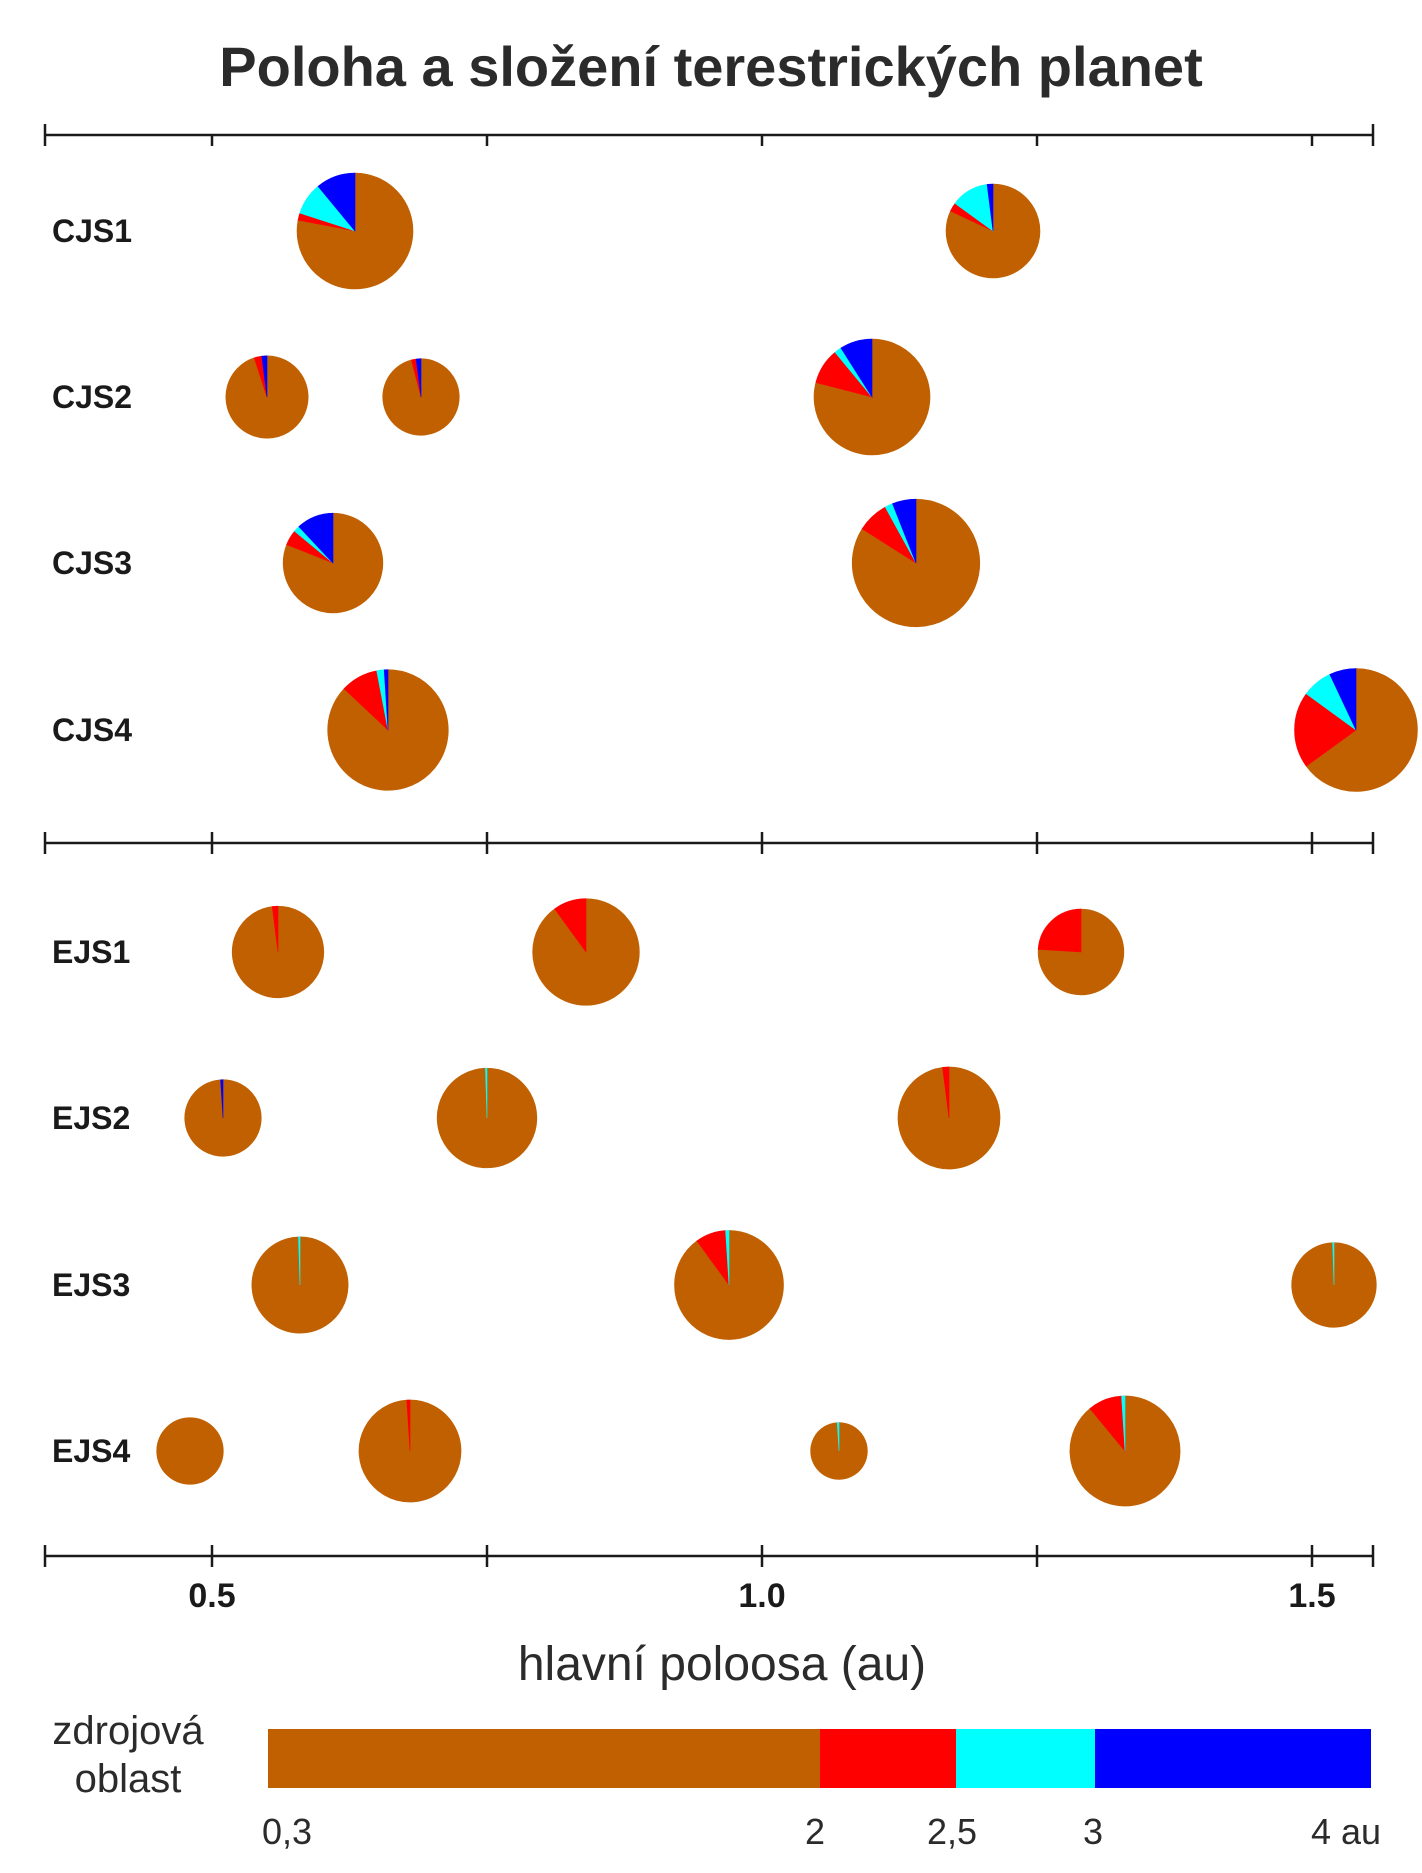 Image resolution: width=1422 pixels, height=1873 pixels. I want to click on legend-tick-labels: 0,3 2 2,5 3 4 au, so click(821, 1831).